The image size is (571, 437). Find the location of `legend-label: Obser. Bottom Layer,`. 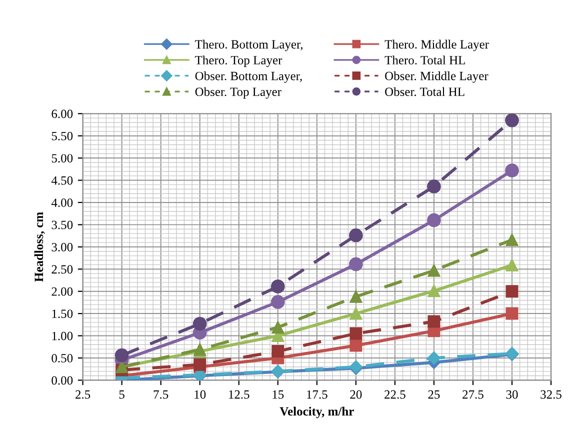

legend-label: Obser. Bottom Layer, is located at coordinates (248, 77).